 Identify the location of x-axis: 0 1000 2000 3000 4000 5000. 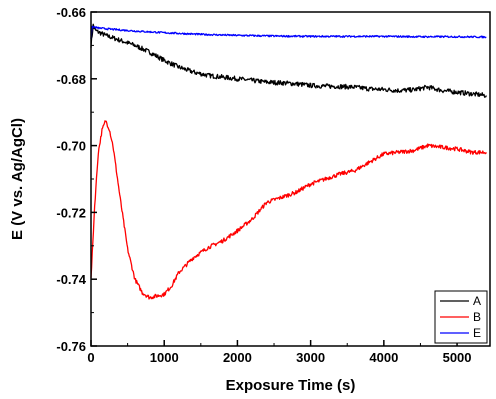
(279, 352).